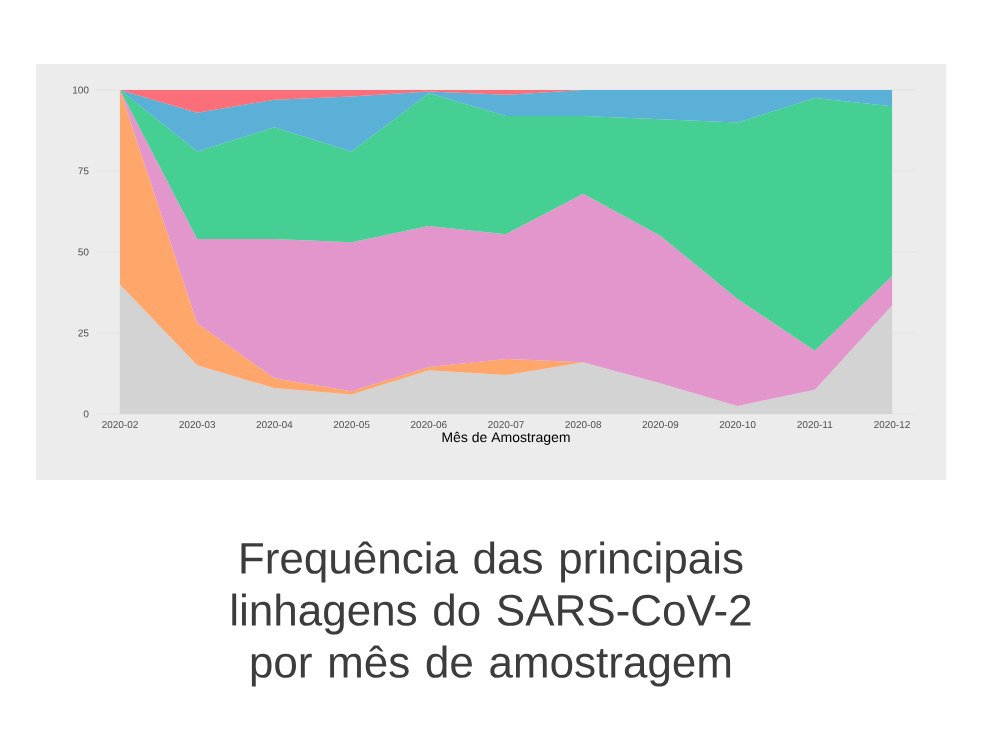  What do you see at coordinates (491, 614) in the screenshot?
I see `text: Frequência das principais linhagens do SARS-CoV-2 por mês de amostragem` at bounding box center [491, 614].